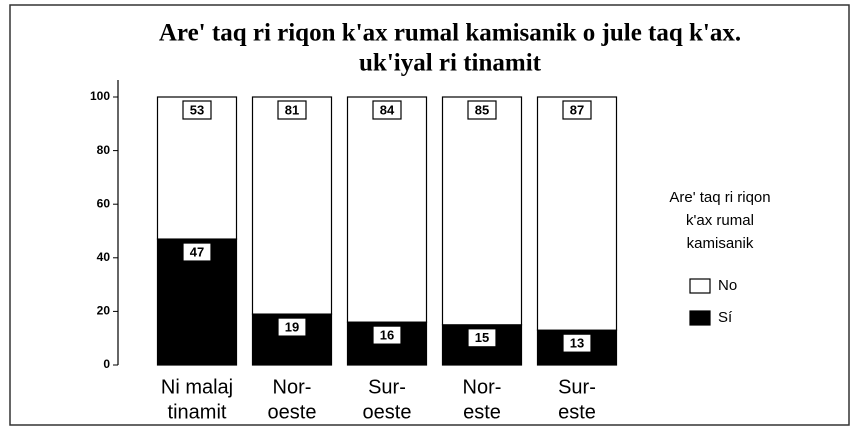  Describe the element at coordinates (104, 257) in the screenshot. I see `y-tick-label: 40` at that location.